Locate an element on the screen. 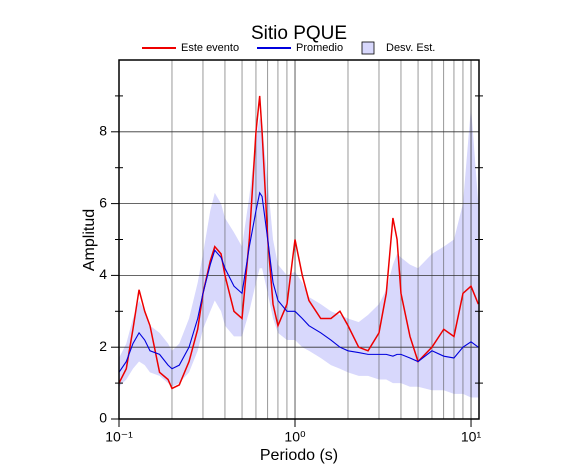  legend-label: Promedio is located at coordinates (319, 48).